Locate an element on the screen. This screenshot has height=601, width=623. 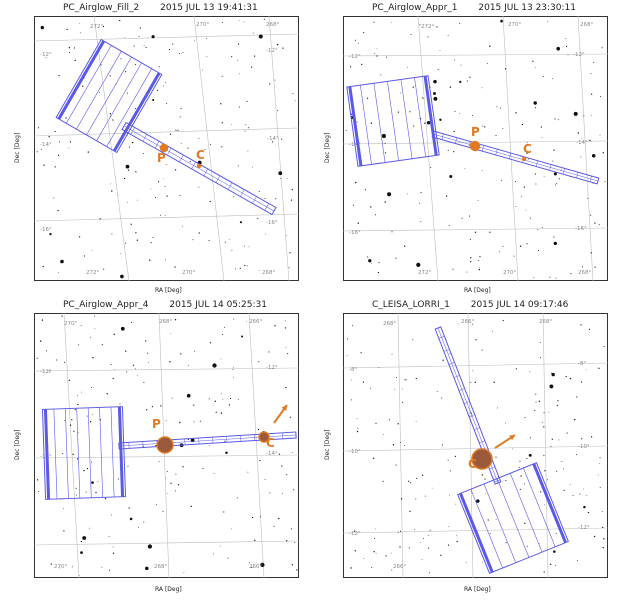
panel-3-title: PC_Airglow_Appr_4 2015 JUL 14 05:25:31 is located at coordinates (165, 305).